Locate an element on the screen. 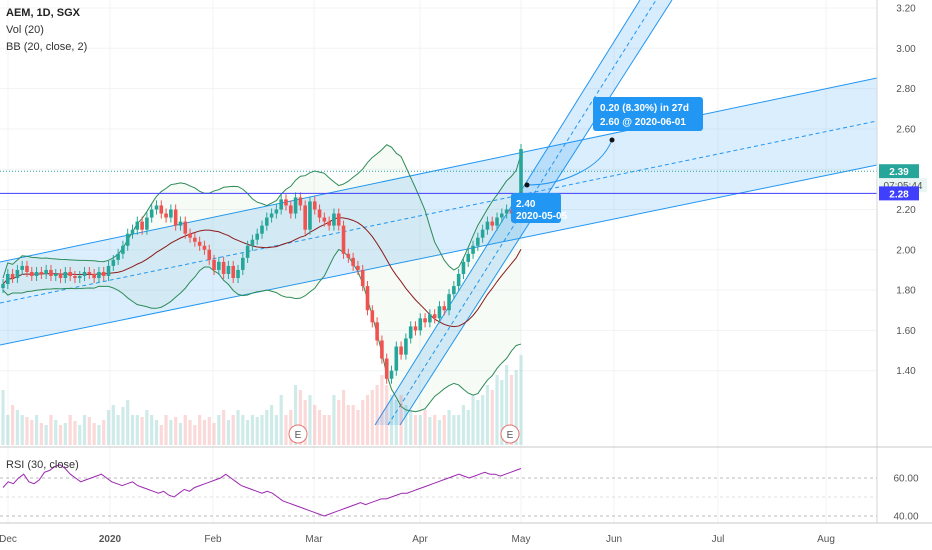 This screenshot has width=932, height=550. time-axis-label: May is located at coordinates (521, 539).